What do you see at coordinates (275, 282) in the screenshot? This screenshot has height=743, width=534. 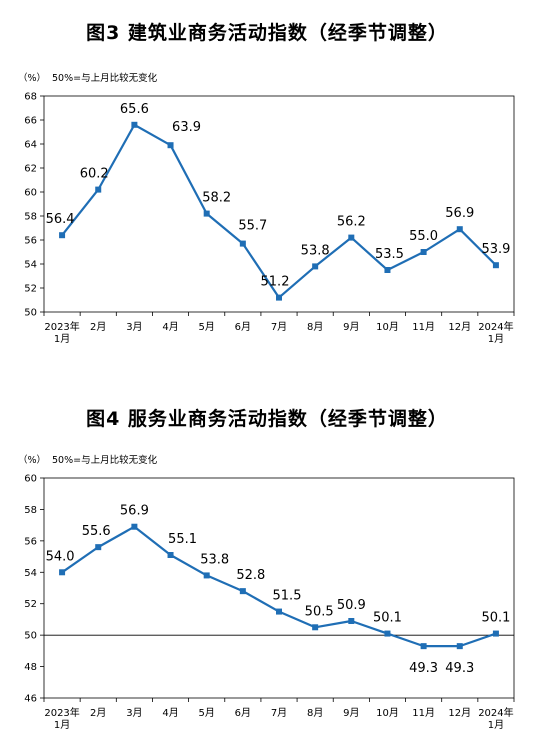 I see `data-label: 51.2` at bounding box center [275, 282].